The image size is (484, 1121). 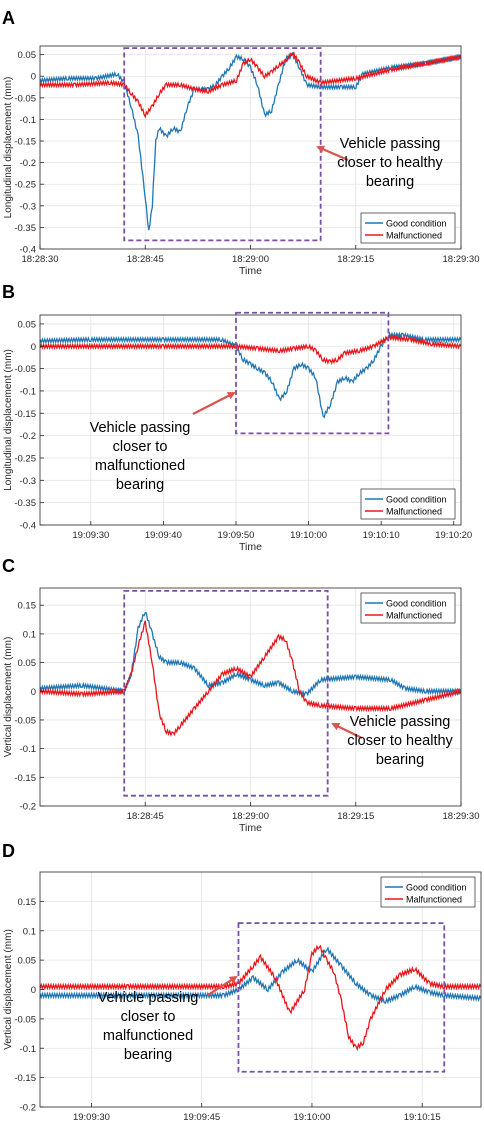 I want to click on x-tick-label: 18:28:30, so click(x=40, y=259).